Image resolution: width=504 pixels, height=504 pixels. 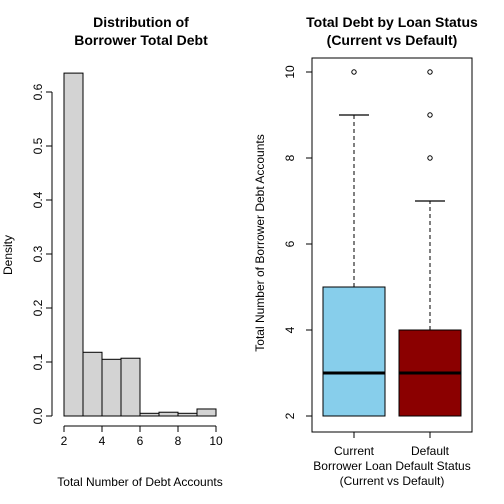 I want to click on boxplot-title-line-2: (Current vs Default), so click(x=392, y=40).